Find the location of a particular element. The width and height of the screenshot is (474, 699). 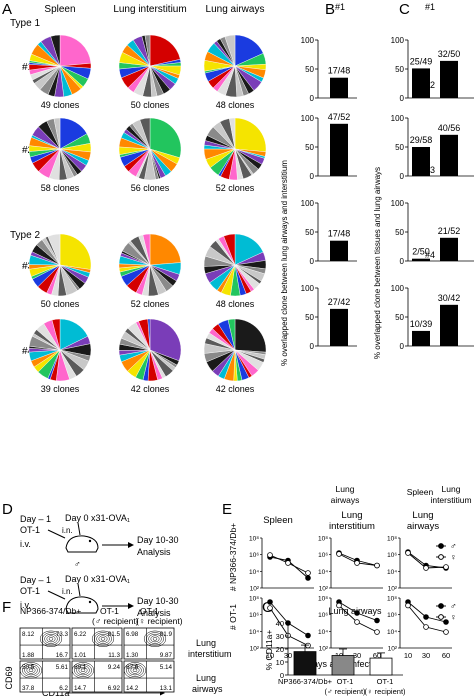

f-row2a: Lung is located at coordinates (206, 678).